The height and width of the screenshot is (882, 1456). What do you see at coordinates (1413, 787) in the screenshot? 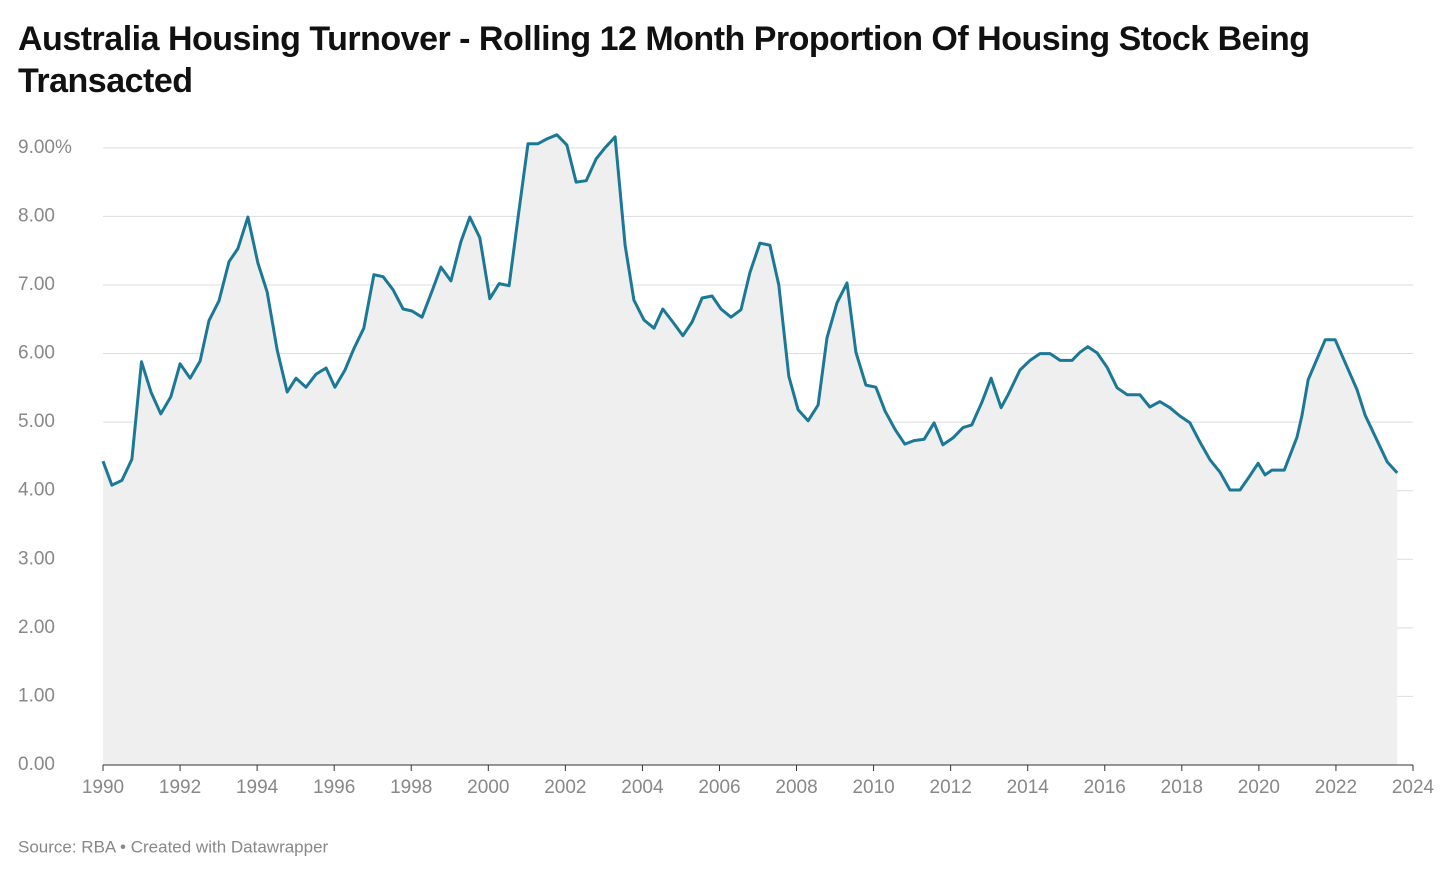
I see `x-tick-label: 2024` at bounding box center [1413, 787].